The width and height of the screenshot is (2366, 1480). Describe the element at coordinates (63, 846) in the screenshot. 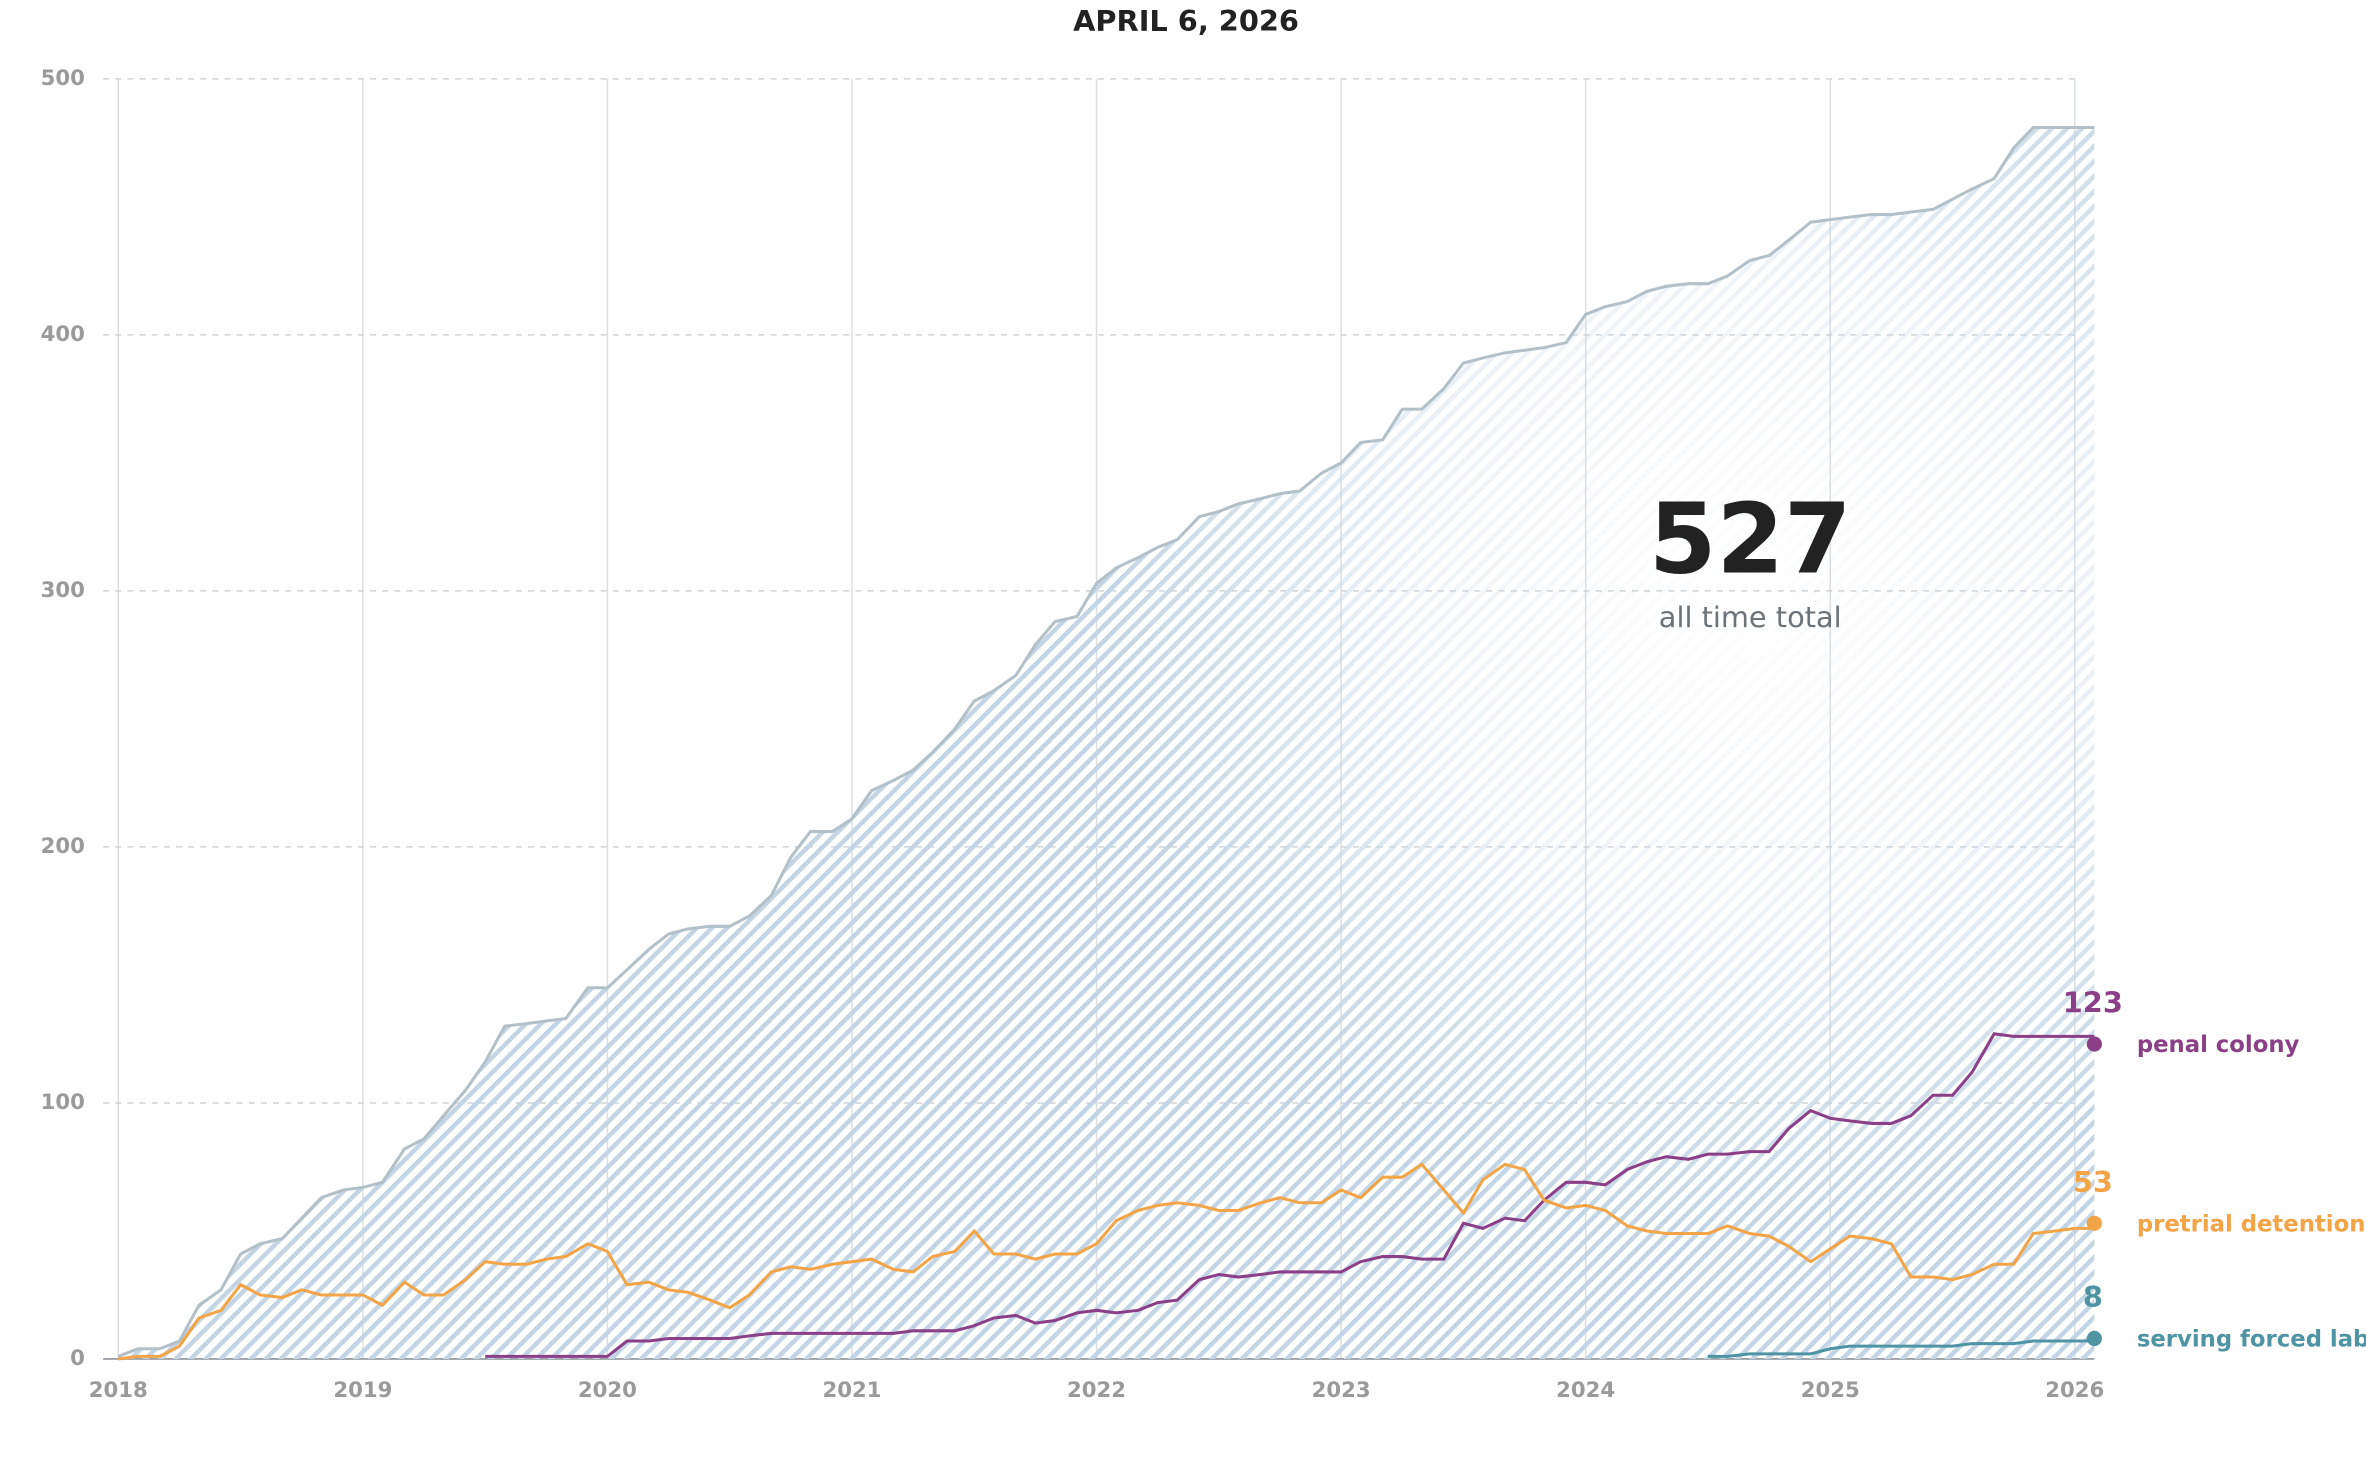

I see `y-tick-label: 200` at that location.